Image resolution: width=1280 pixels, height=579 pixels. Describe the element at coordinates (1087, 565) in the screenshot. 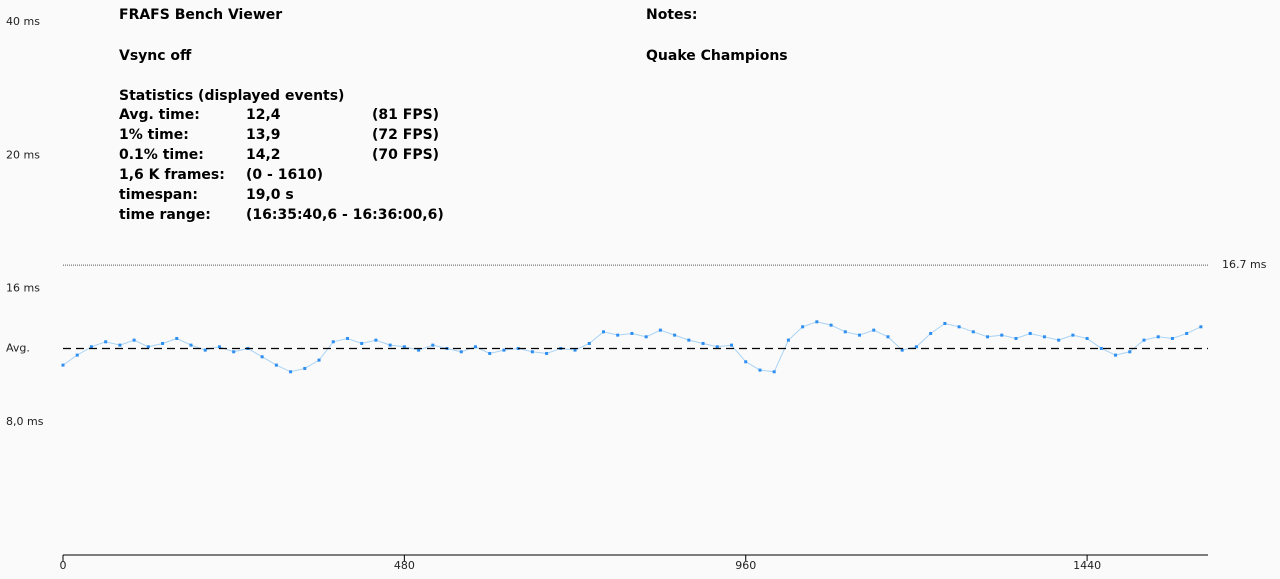

I see `x-tick-label: 1440` at that location.